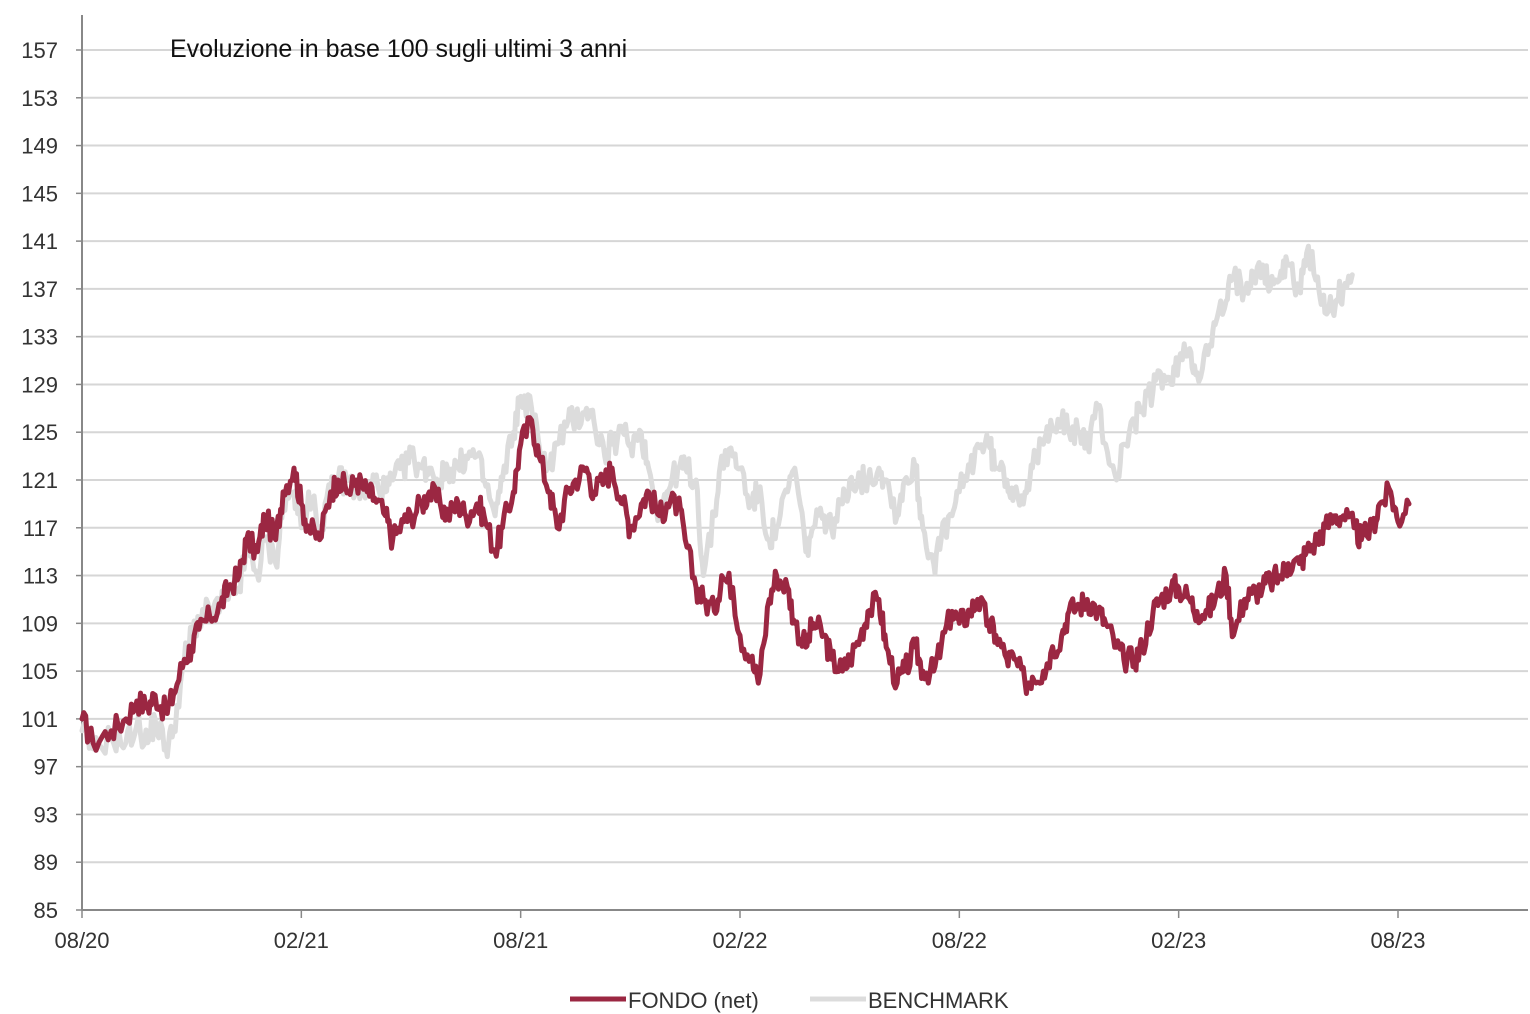 The width and height of the screenshot is (1530, 1014). What do you see at coordinates (39, 384) in the screenshot?
I see `y-tick-label: 129` at bounding box center [39, 384].